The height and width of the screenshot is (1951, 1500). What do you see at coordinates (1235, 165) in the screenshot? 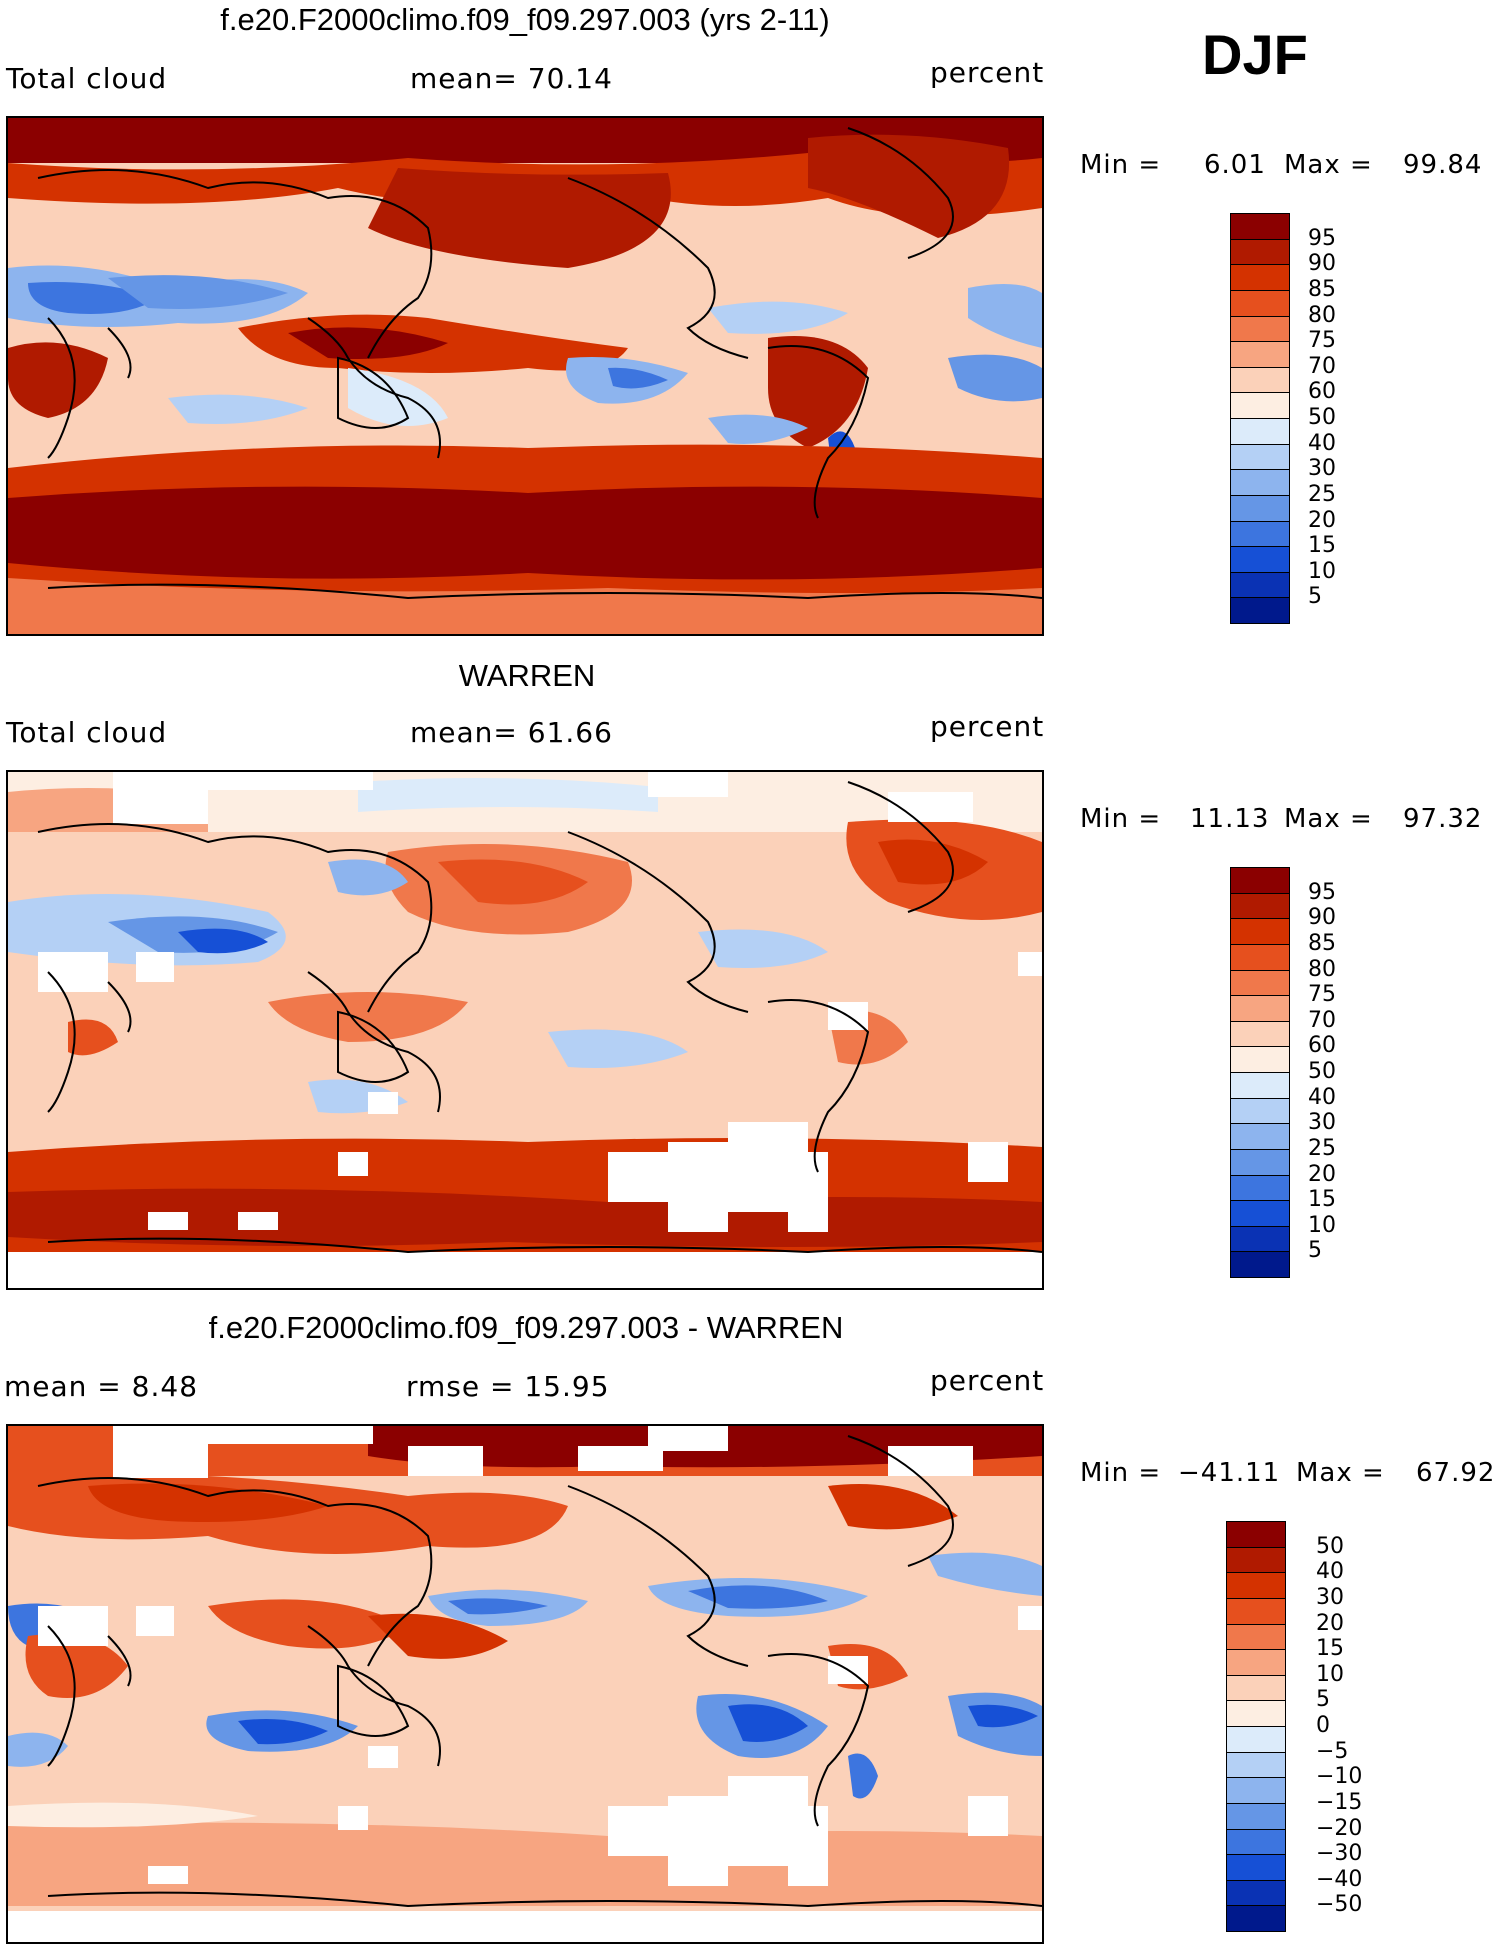
I see `panel-1-min-value: 6.01` at bounding box center [1235, 165].